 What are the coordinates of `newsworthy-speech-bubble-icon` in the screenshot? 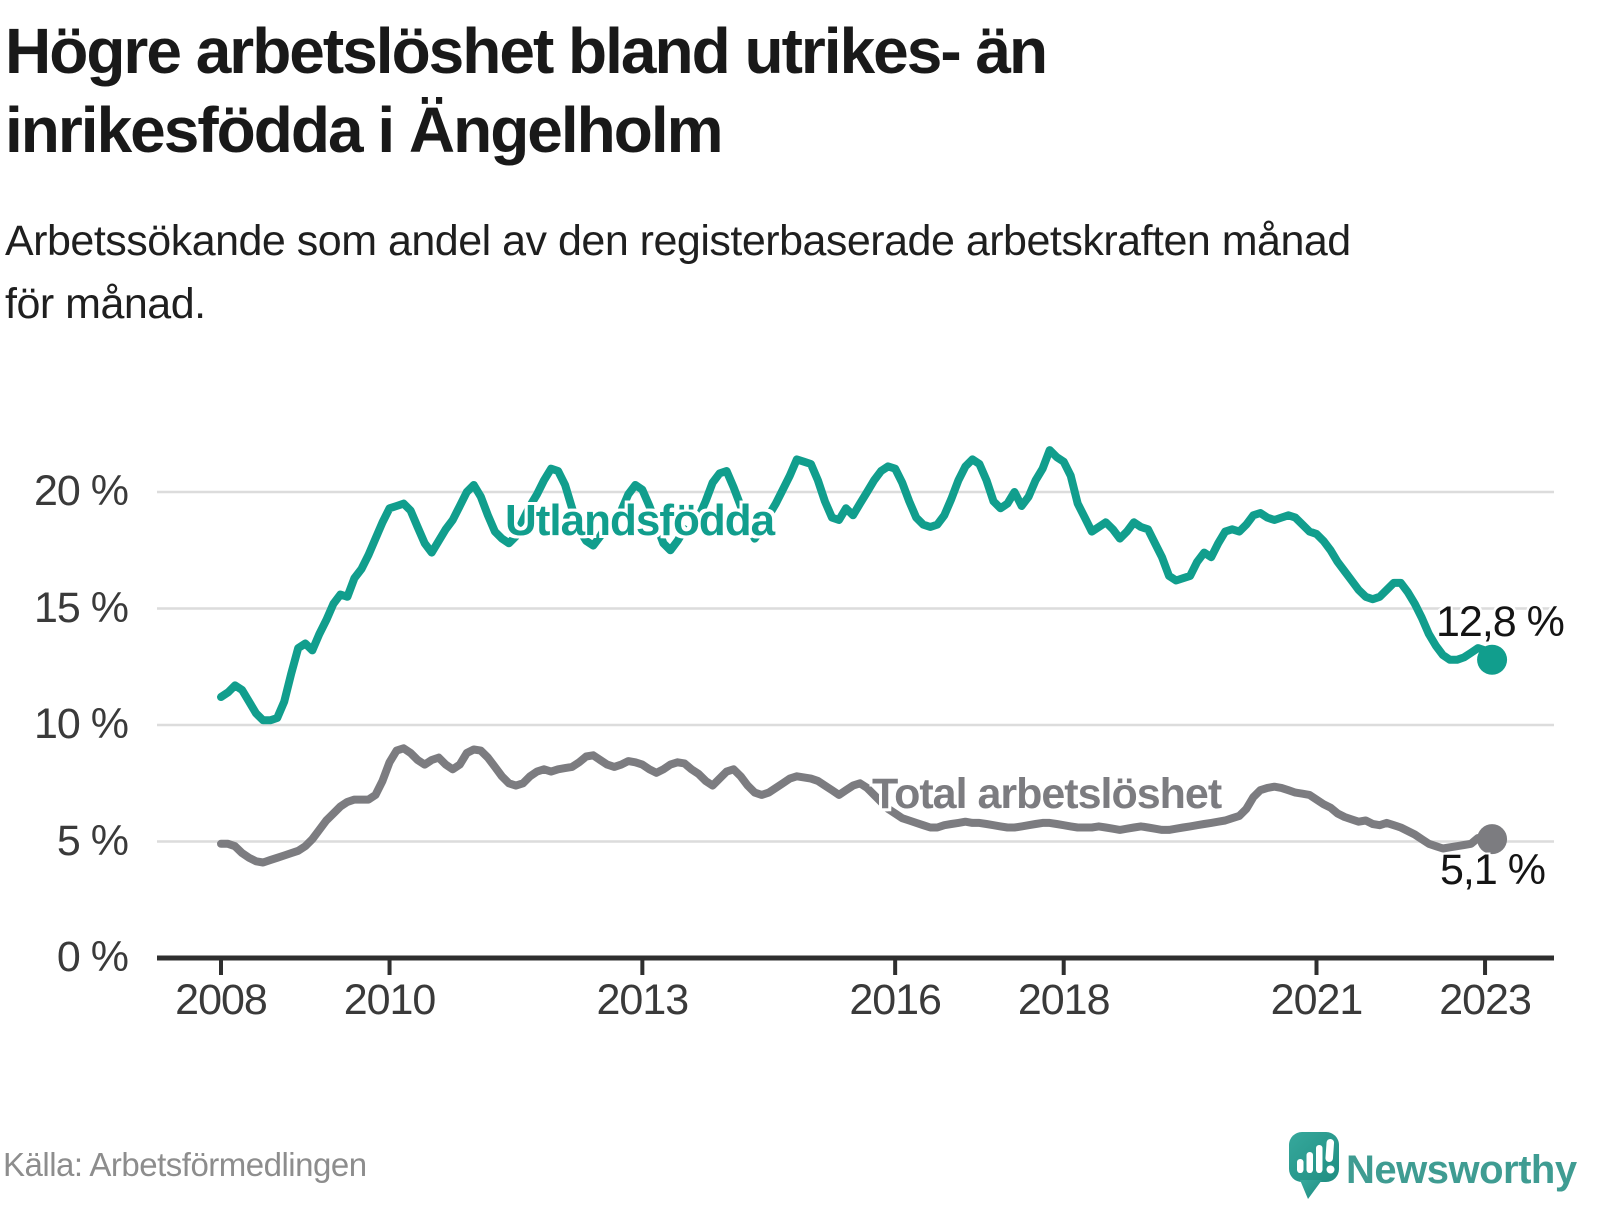 It's located at (1314, 1165).